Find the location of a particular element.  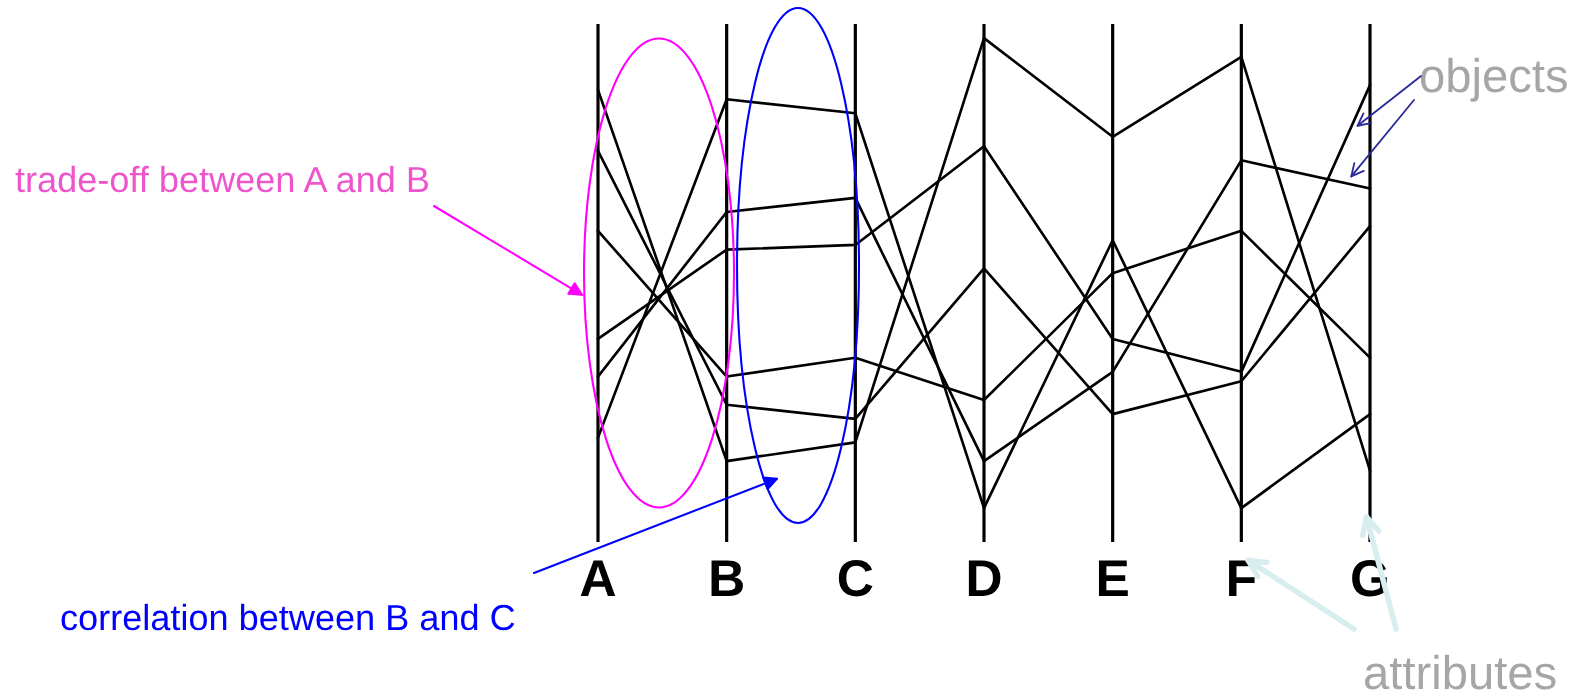

text: attributes is located at coordinates (1460, 672).